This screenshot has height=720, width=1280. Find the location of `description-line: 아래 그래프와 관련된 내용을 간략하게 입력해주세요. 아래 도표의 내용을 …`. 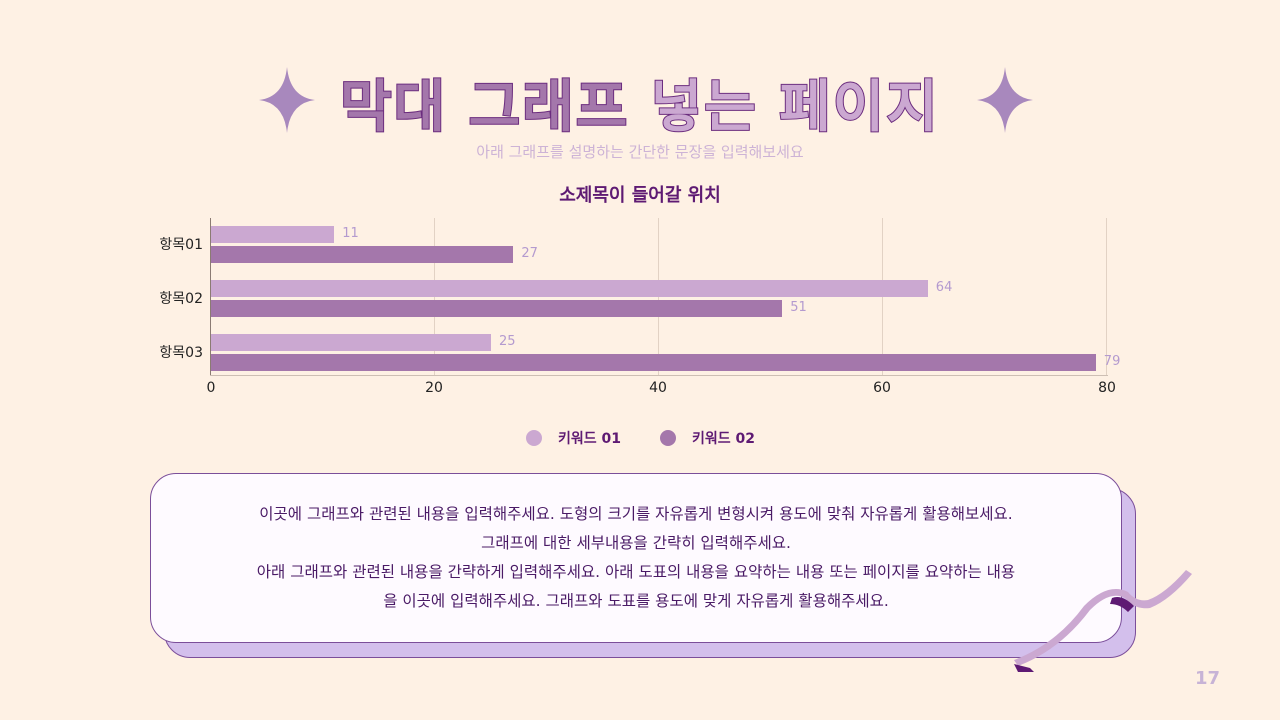

description-line: 아래 그래프와 관련된 내용을 간략하게 입력해주세요. 아래 도표의 내용을 … is located at coordinates (636, 572).